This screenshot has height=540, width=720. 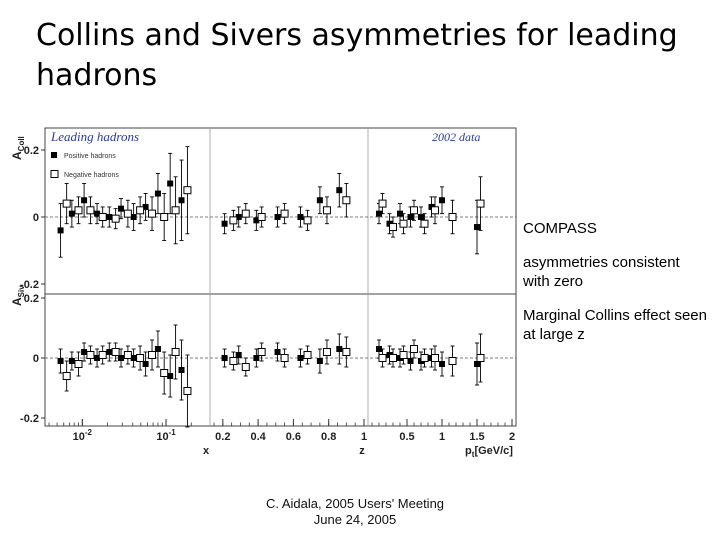 I want to click on x-tick-label: 10⁻², so click(x=83, y=435).